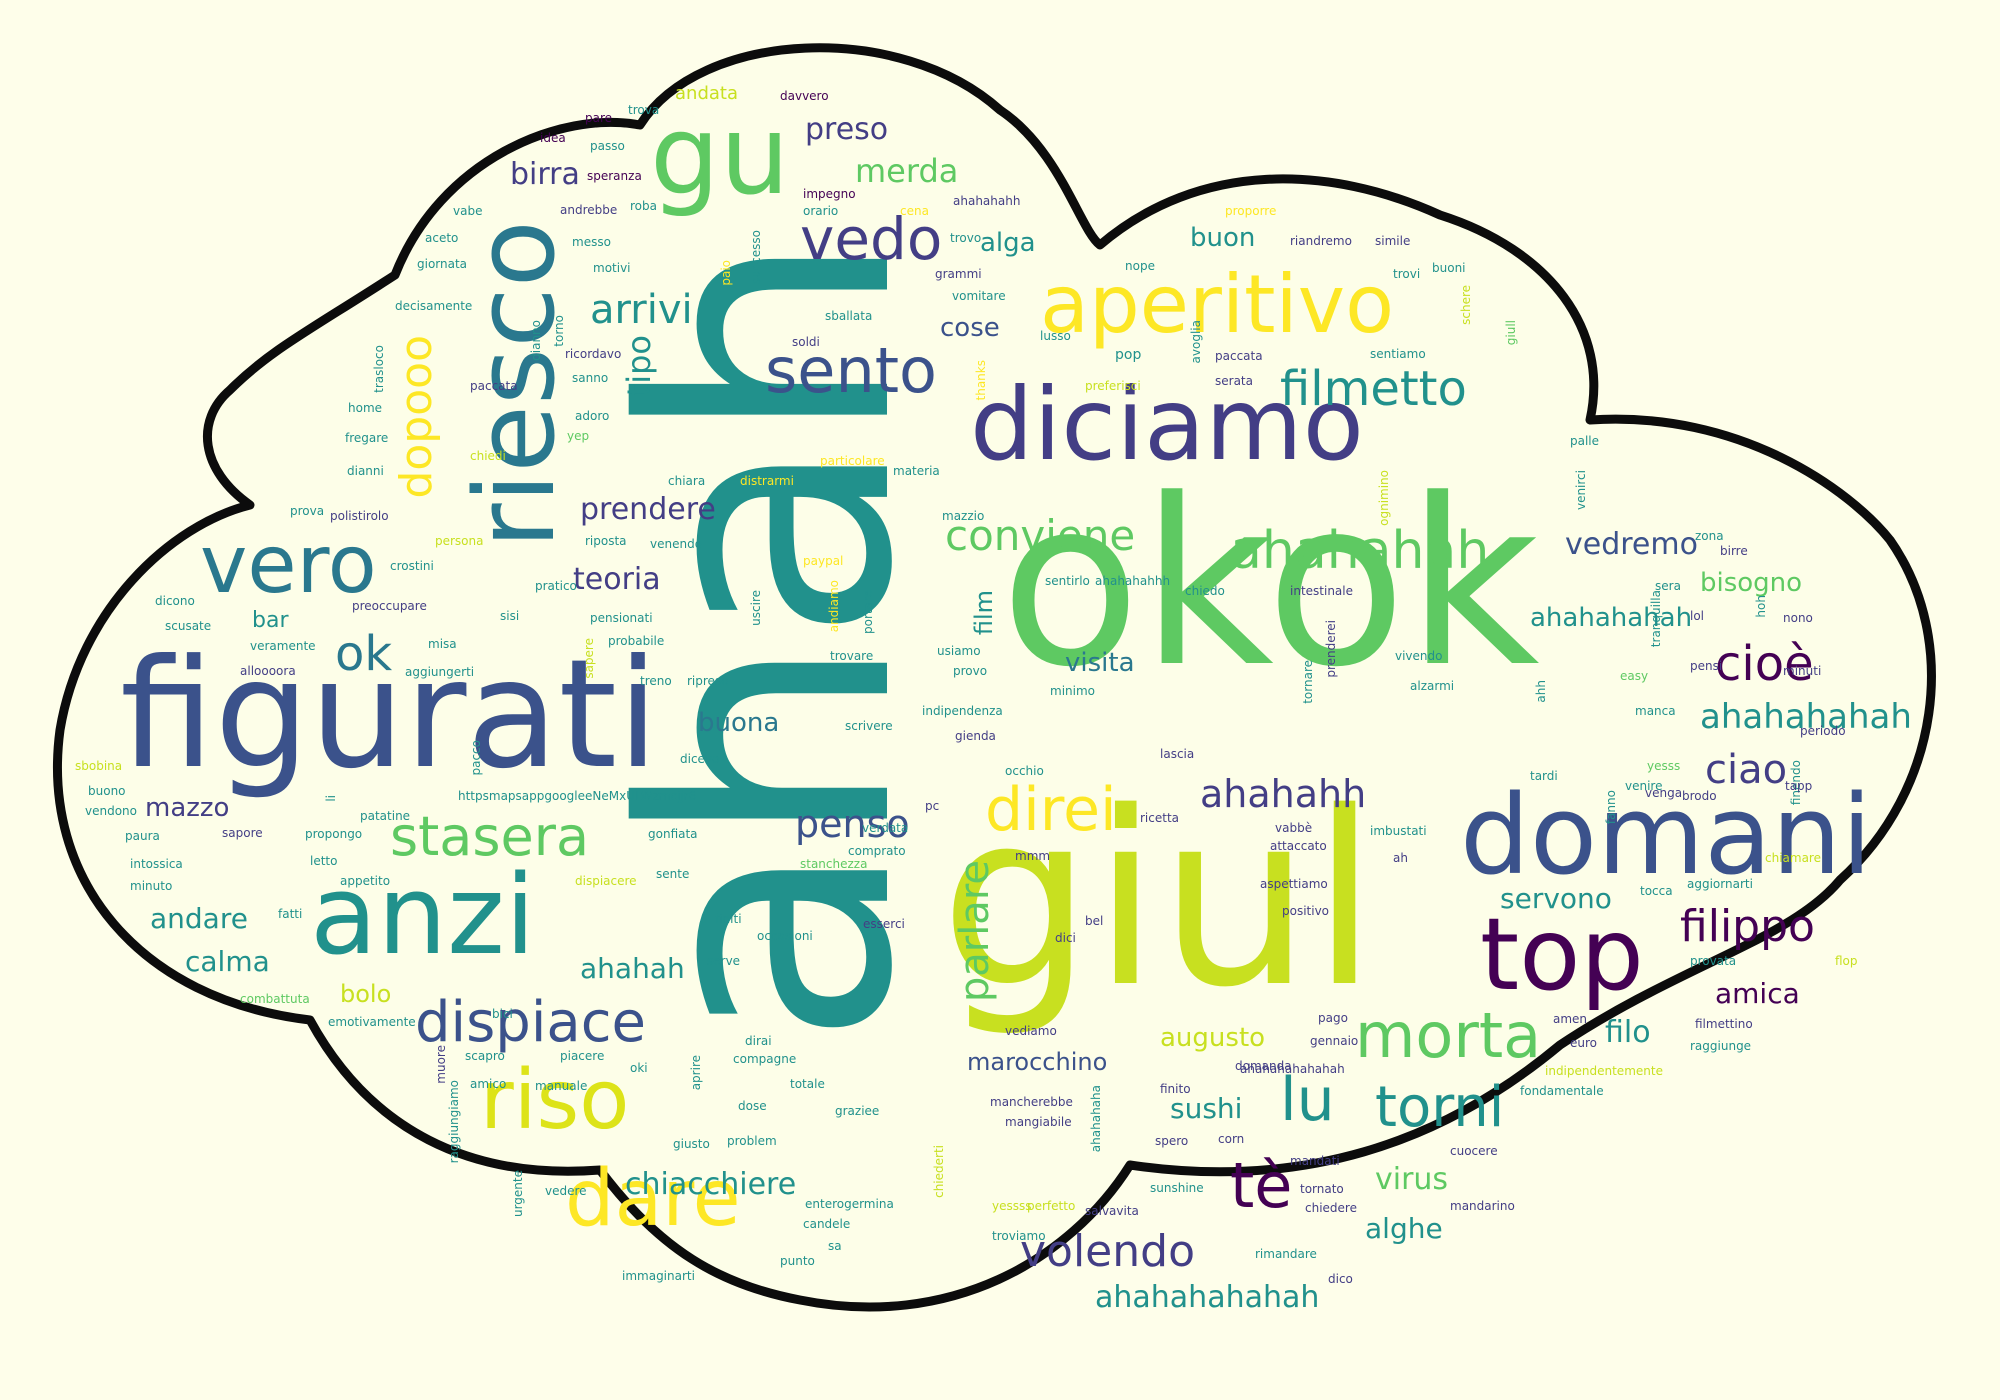 The height and width of the screenshot is (1400, 2000). What do you see at coordinates (1037, 1062) in the screenshot?
I see `word-marocchino: marocchino` at bounding box center [1037, 1062].